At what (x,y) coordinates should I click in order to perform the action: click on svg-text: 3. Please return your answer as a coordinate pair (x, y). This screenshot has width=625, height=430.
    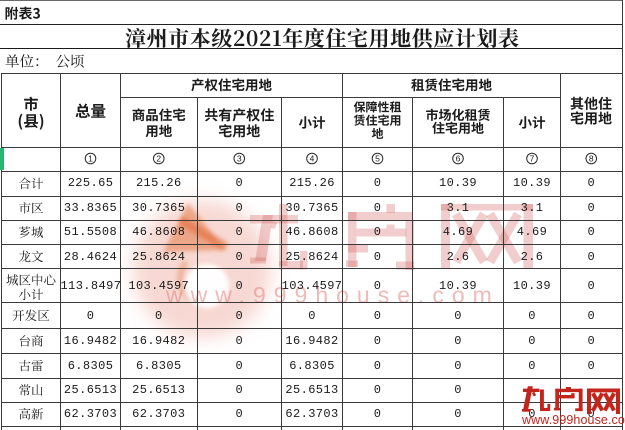
    Looking at the image, I should click on (239, 159).